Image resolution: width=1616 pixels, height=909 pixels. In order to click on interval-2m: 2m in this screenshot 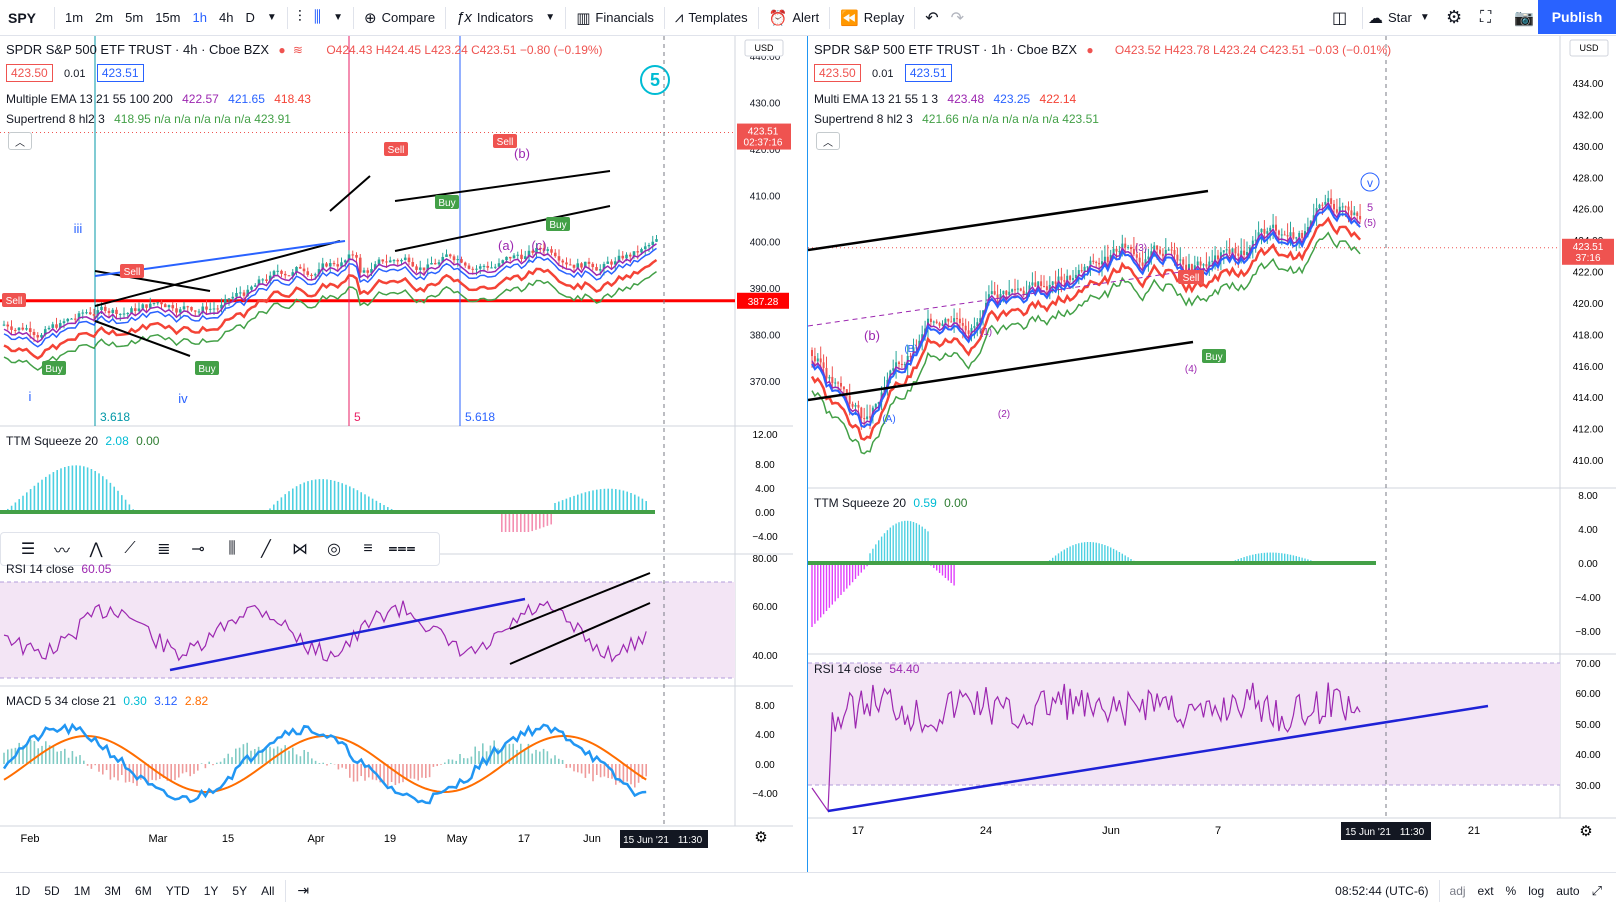, I will do `click(104, 17)`.